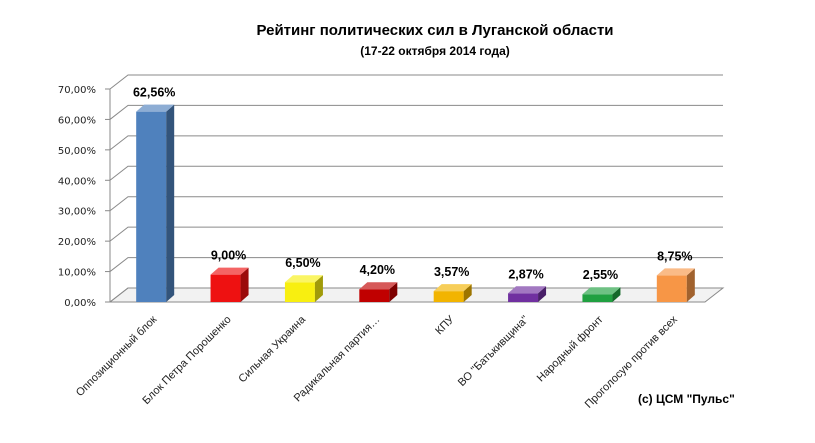 This screenshot has width=815, height=443. Describe the element at coordinates (154, 93) in the screenshot. I see `data-label: 62,56%` at that location.